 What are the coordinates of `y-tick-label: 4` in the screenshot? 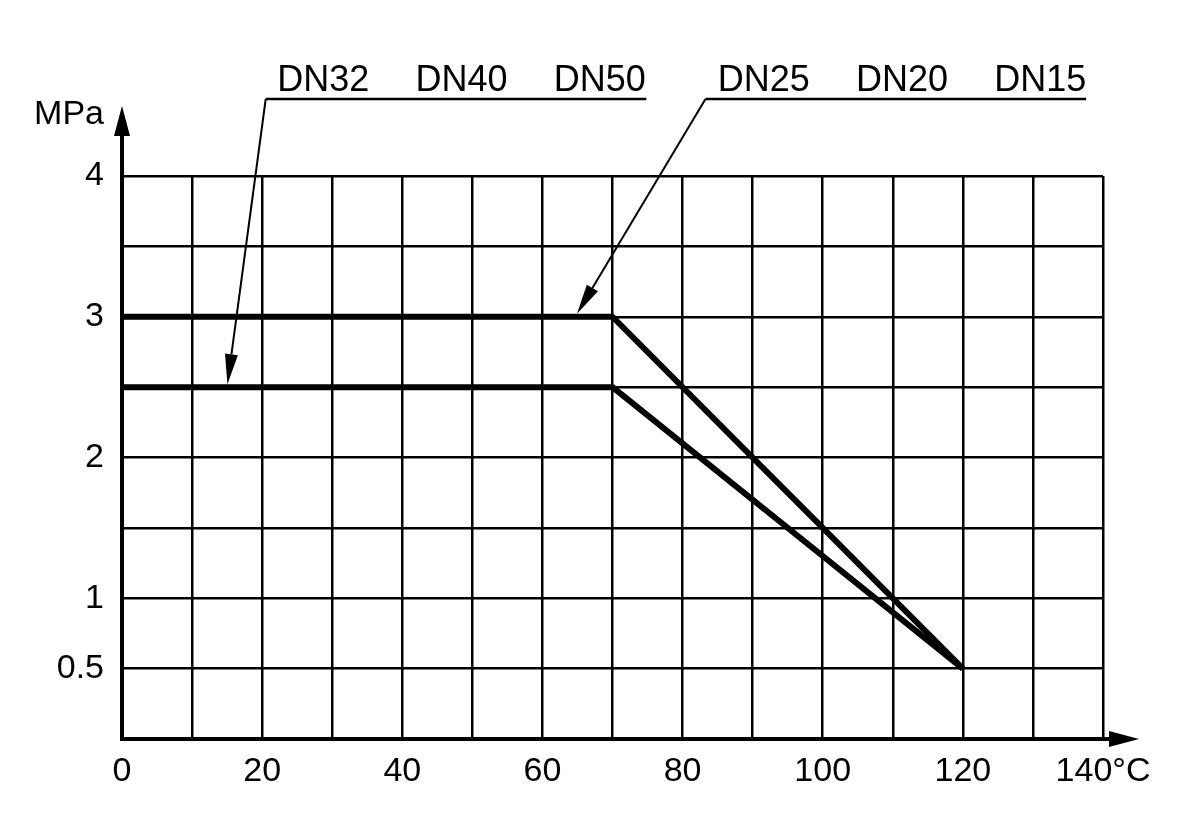 It's located at (94, 173).